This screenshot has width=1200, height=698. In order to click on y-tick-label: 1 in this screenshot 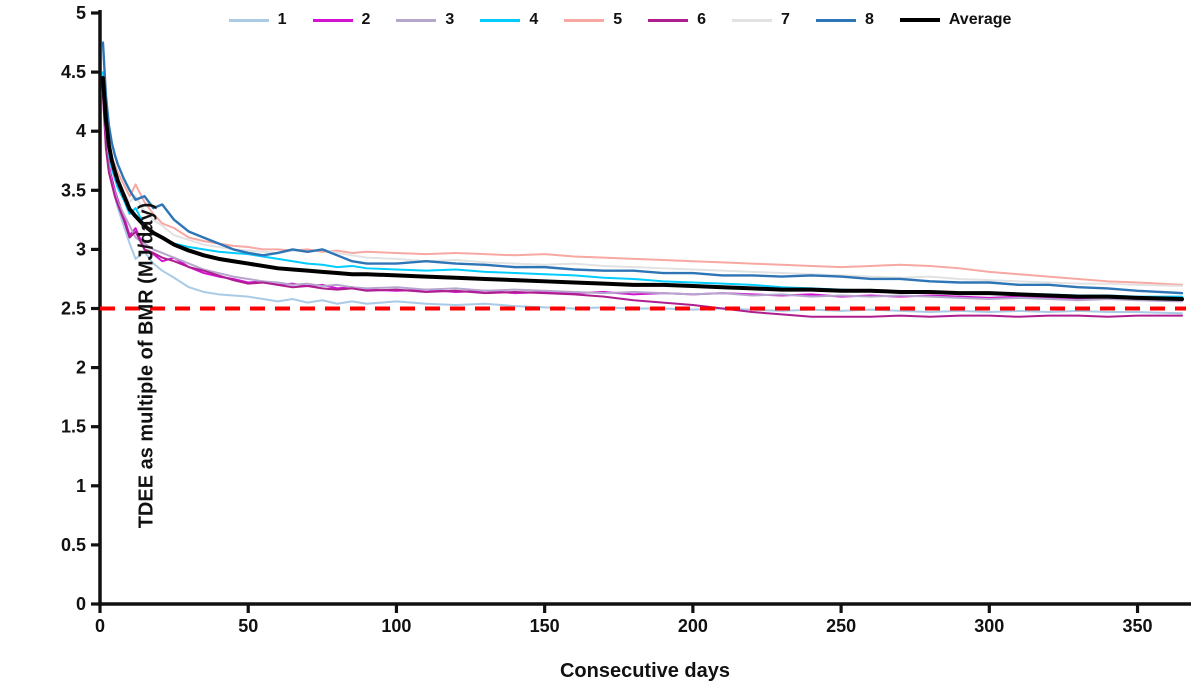, I will do `click(81, 486)`.